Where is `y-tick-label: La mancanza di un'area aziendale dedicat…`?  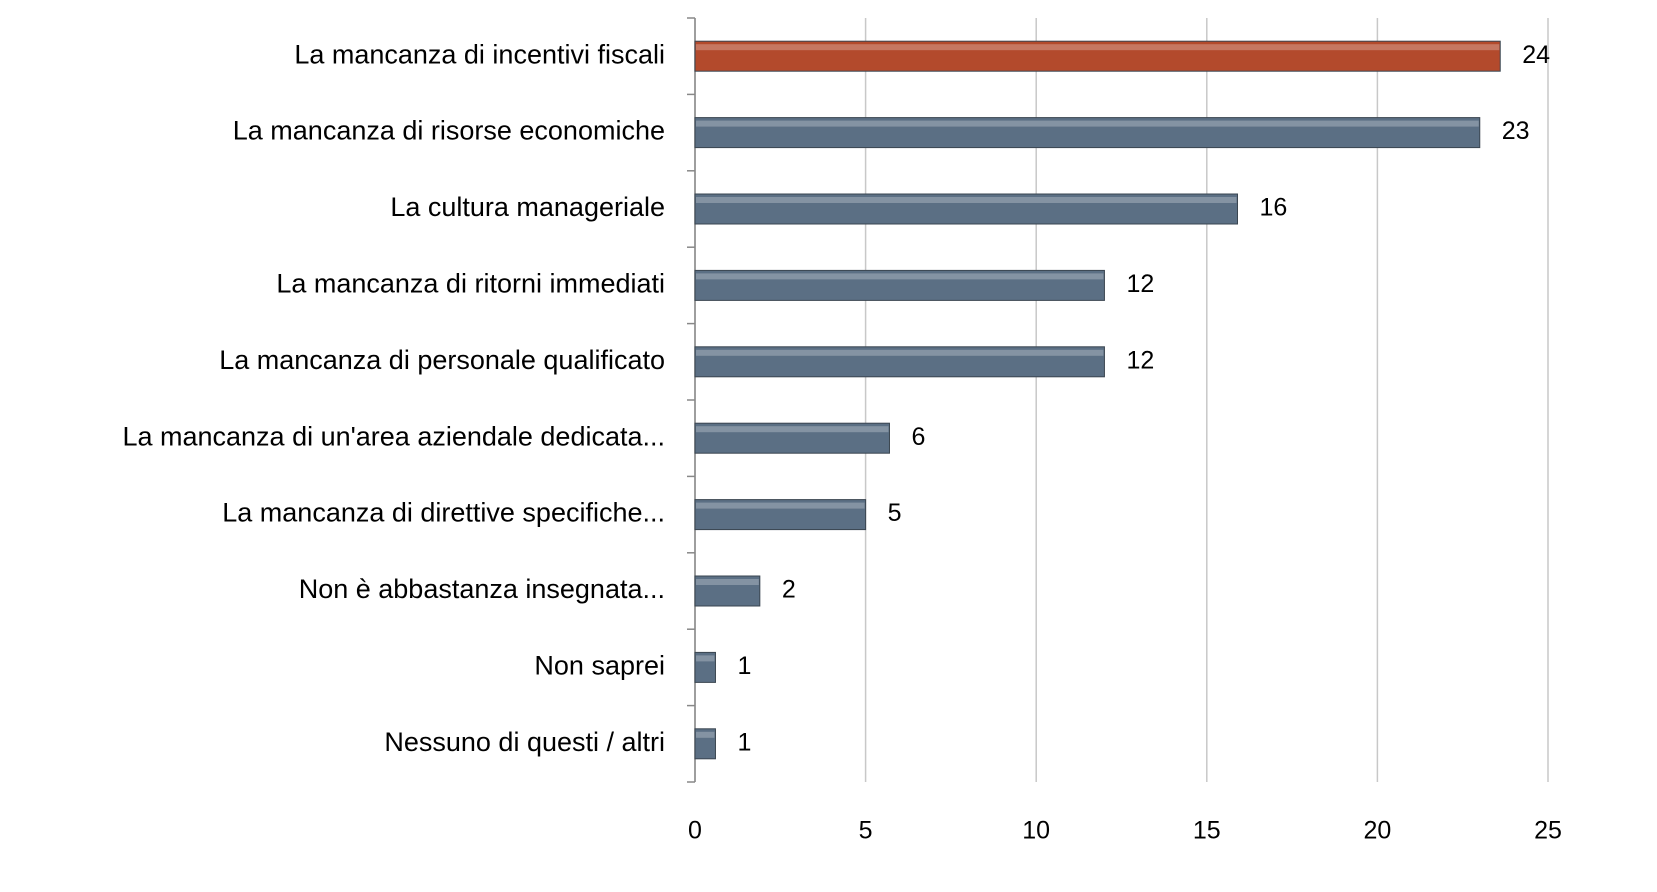 y-tick-label: La mancanza di un'area aziendale dedicat… is located at coordinates (393, 436).